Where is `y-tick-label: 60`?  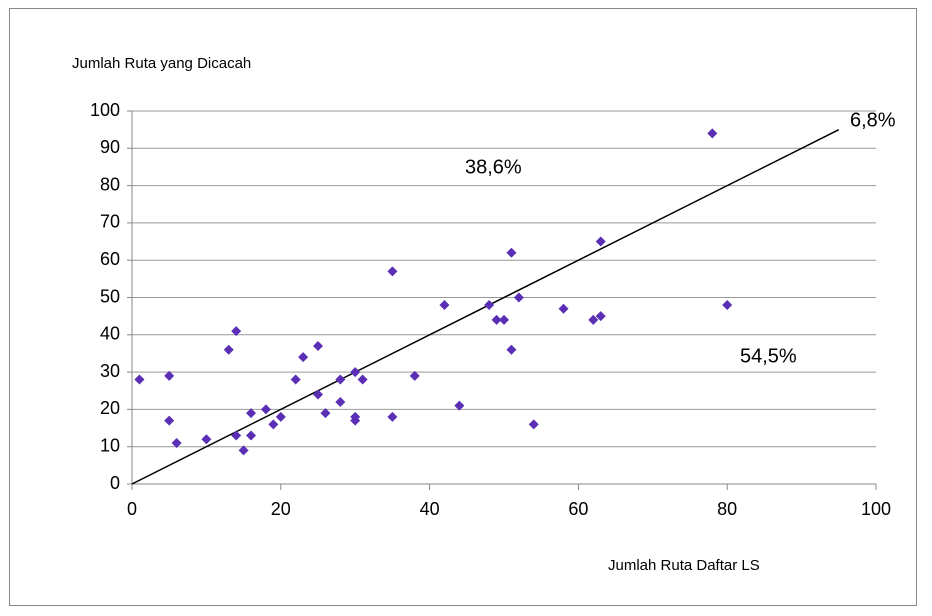 y-tick-label: 60 is located at coordinates (110, 259).